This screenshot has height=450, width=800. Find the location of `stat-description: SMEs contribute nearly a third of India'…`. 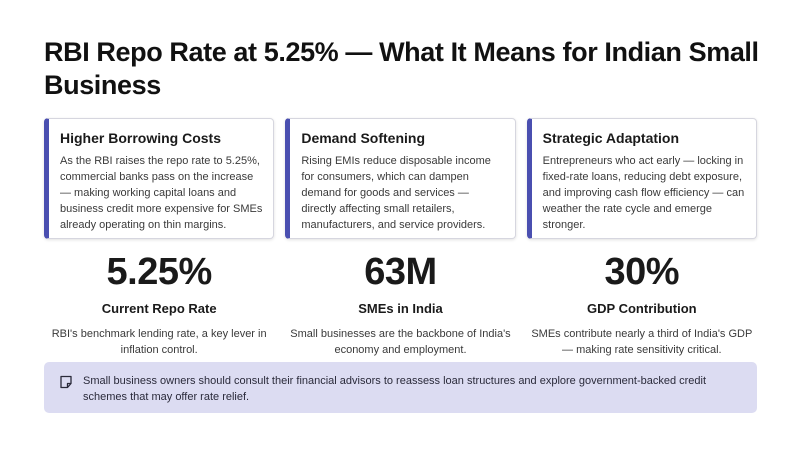

stat-description: SMEs contribute nearly a third of India'… is located at coordinates (642, 342).